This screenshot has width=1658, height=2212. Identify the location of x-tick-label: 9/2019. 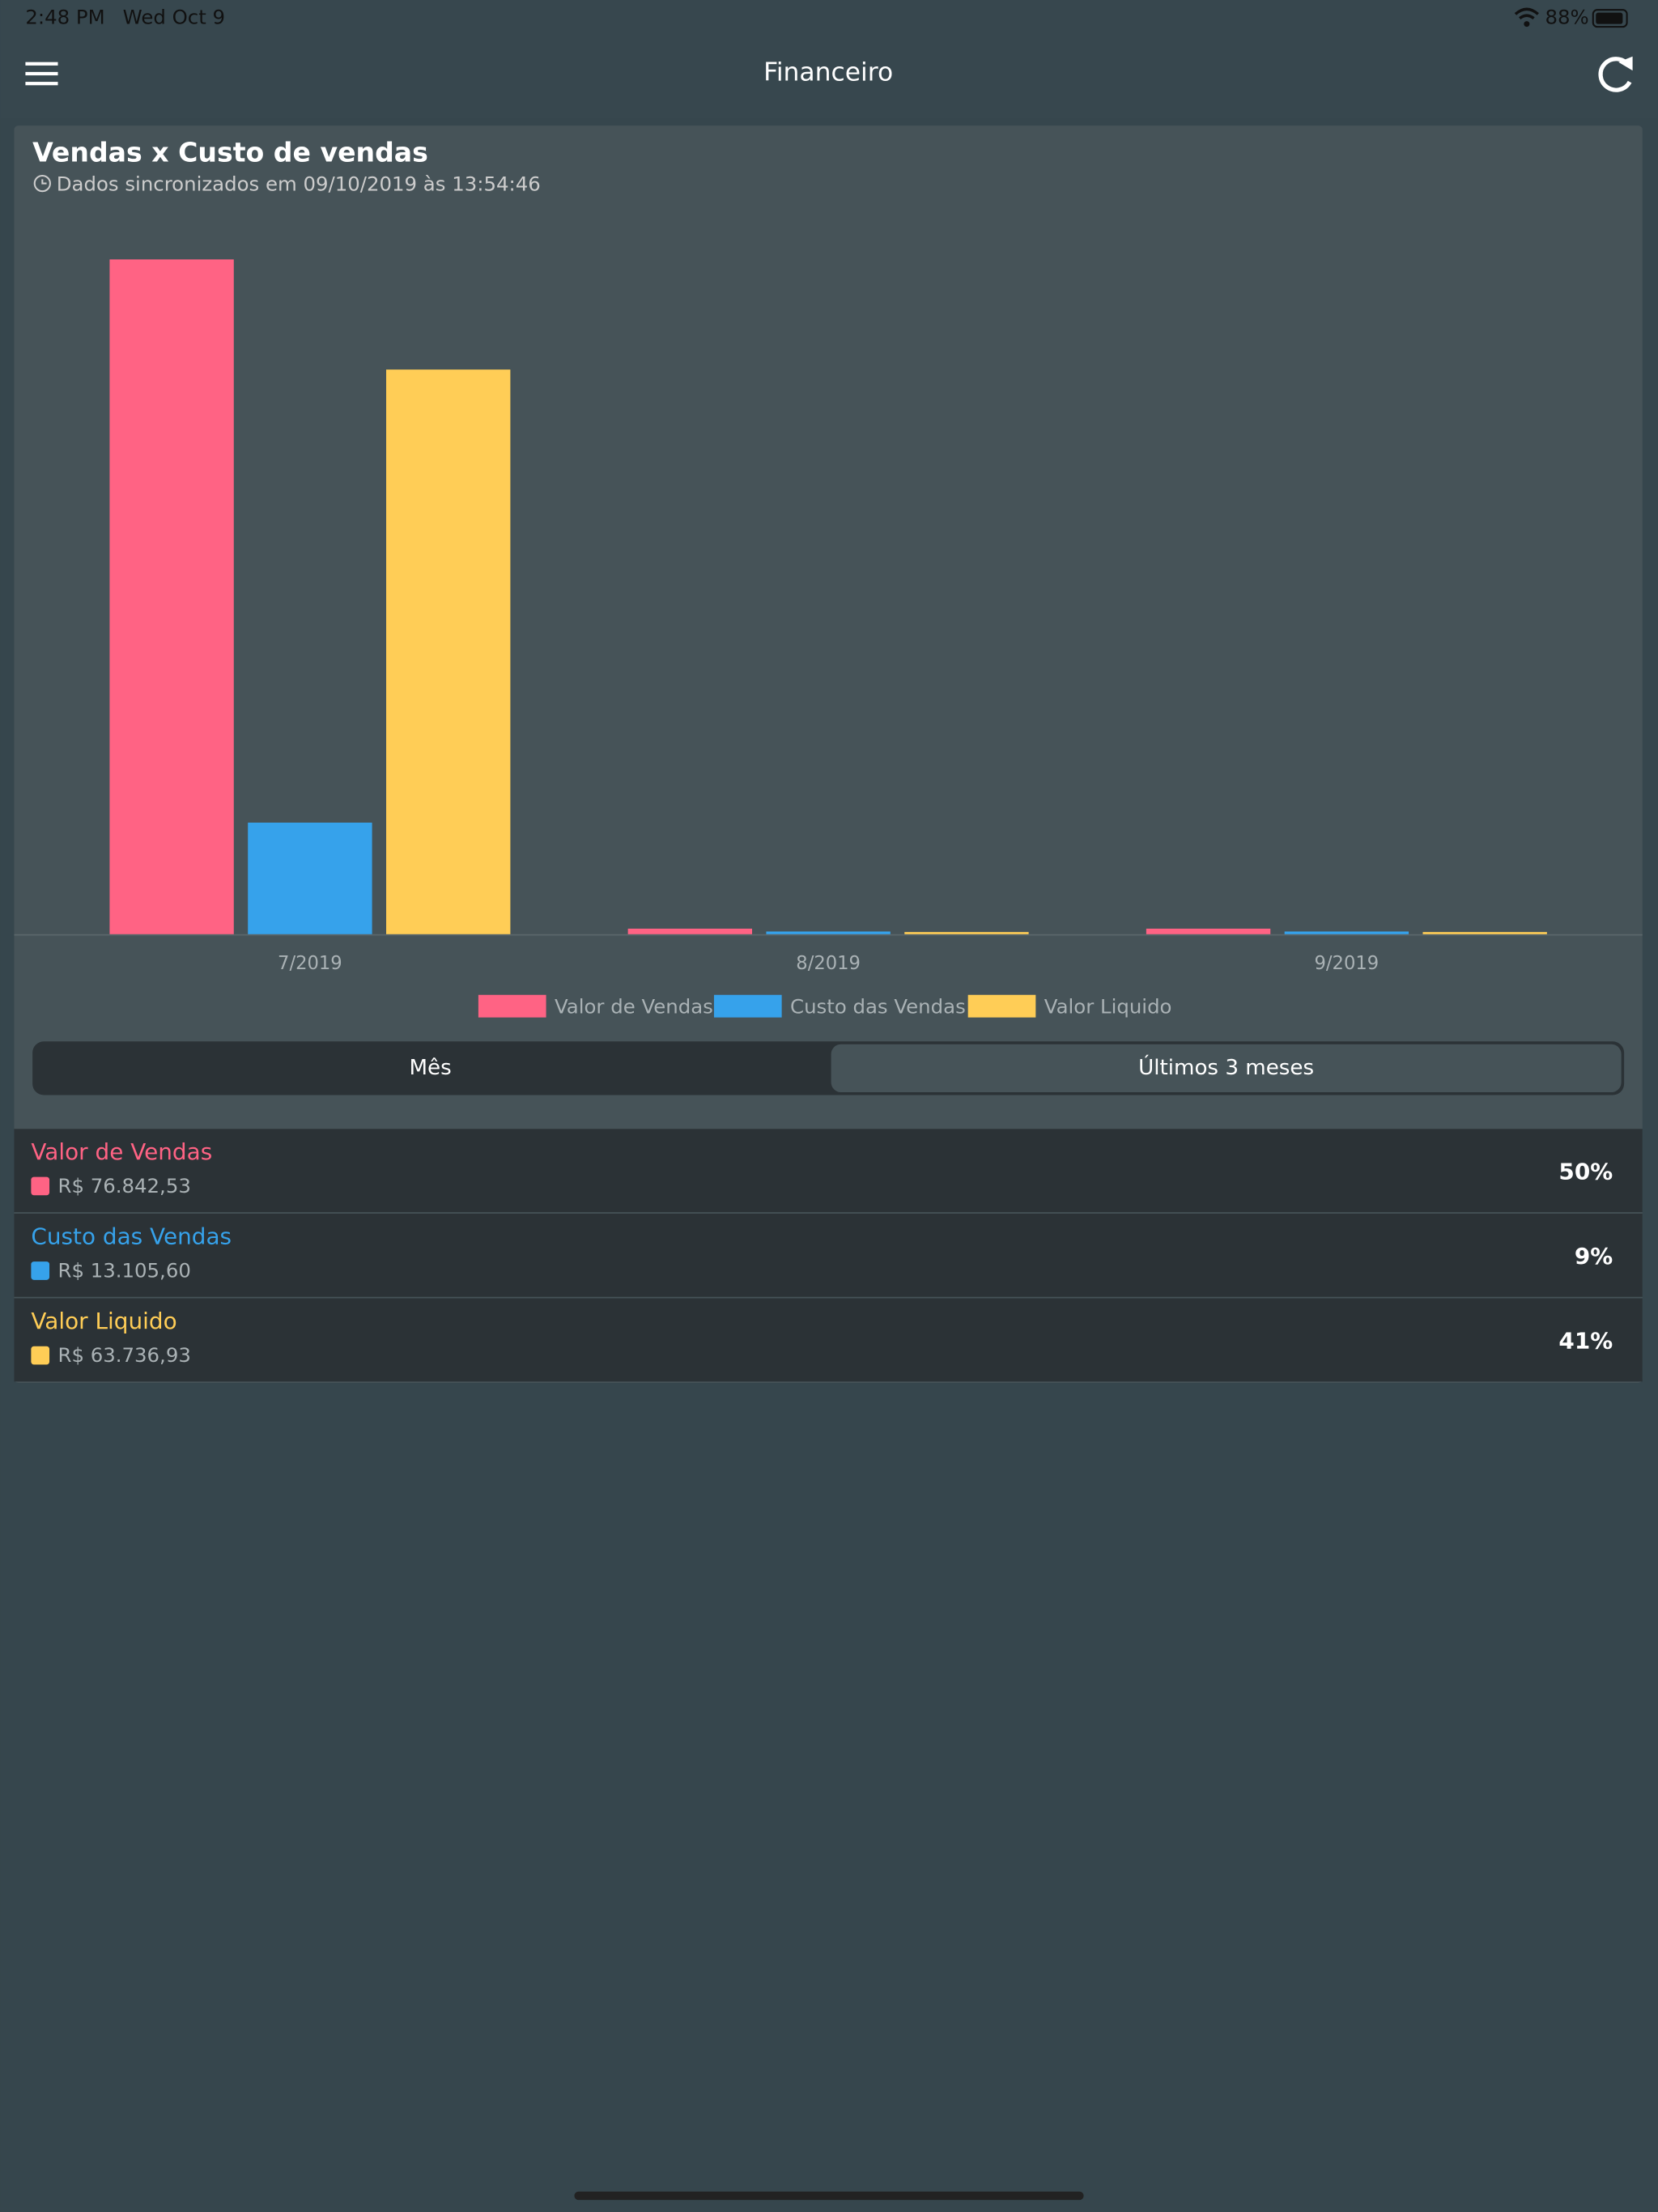
(1347, 964).